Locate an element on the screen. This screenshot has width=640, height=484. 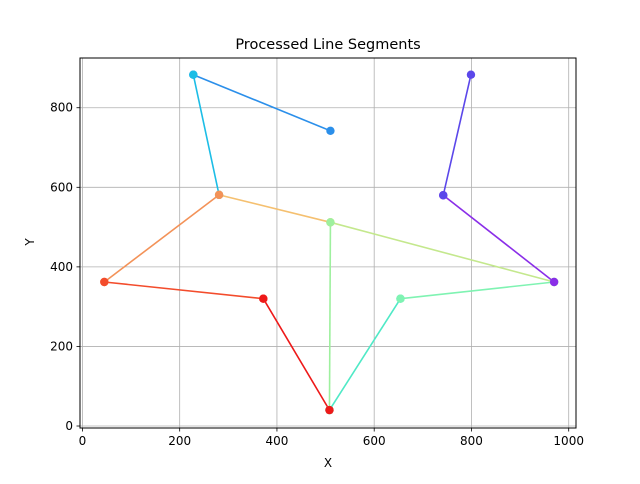
x-tick-label: 200 is located at coordinates (179, 441).